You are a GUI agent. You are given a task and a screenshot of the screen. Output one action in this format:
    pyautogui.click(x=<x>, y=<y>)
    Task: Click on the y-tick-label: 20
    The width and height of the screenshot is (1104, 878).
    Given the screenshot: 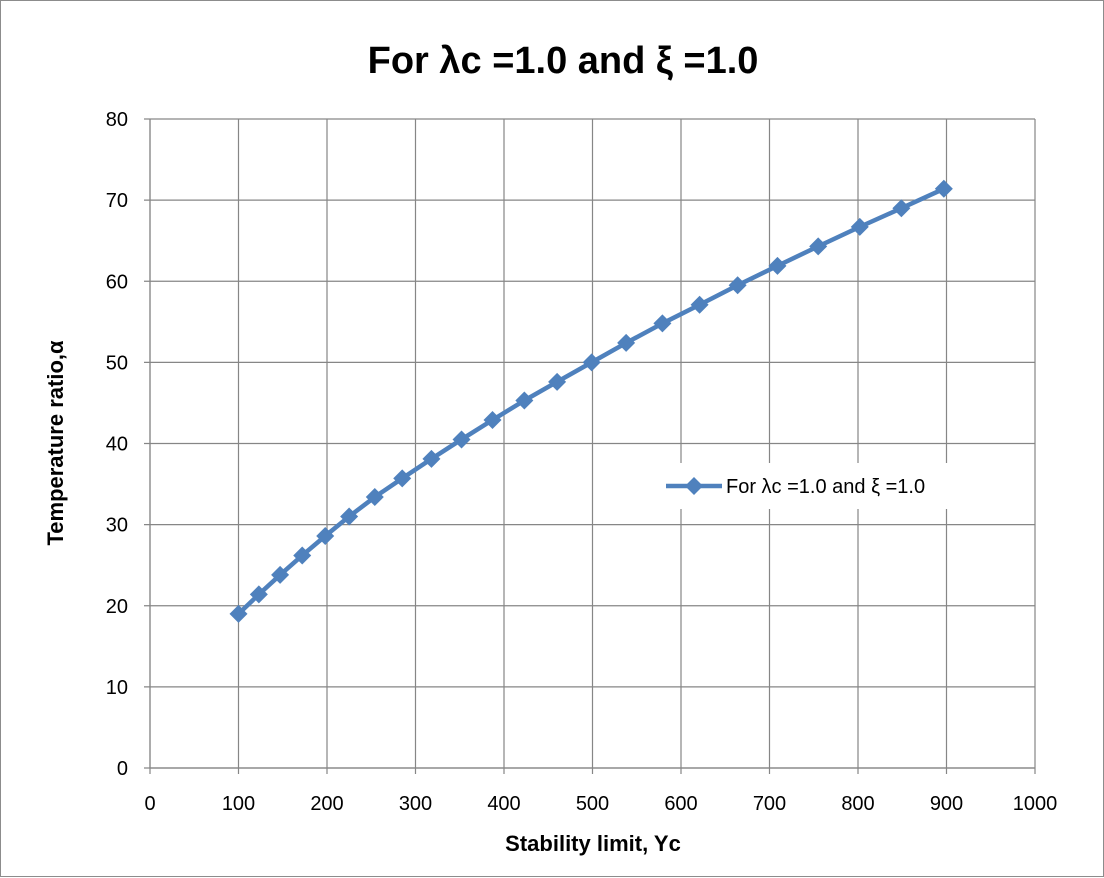 What is the action you would take?
    pyautogui.click(x=117, y=607)
    